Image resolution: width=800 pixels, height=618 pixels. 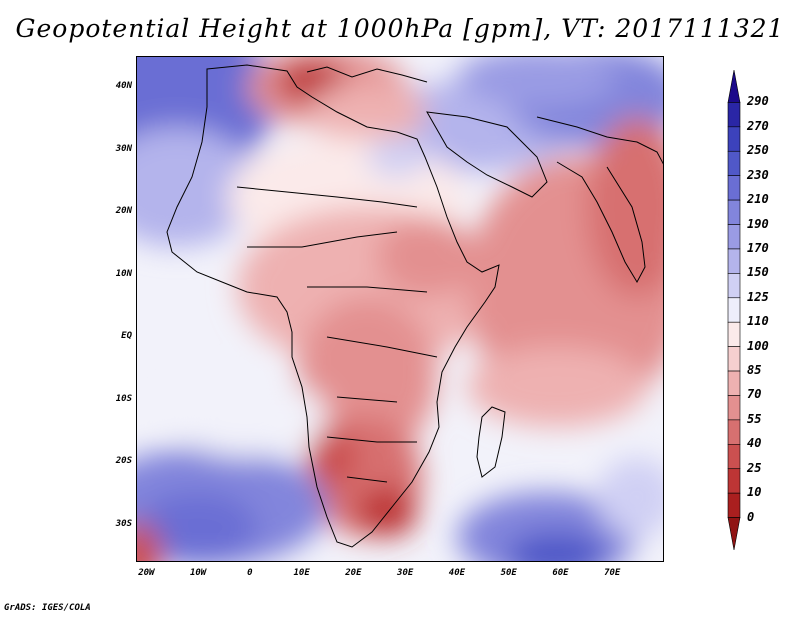 What do you see at coordinates (123, 273) in the screenshot?
I see `lat-tick-label: 10N` at bounding box center [123, 273].